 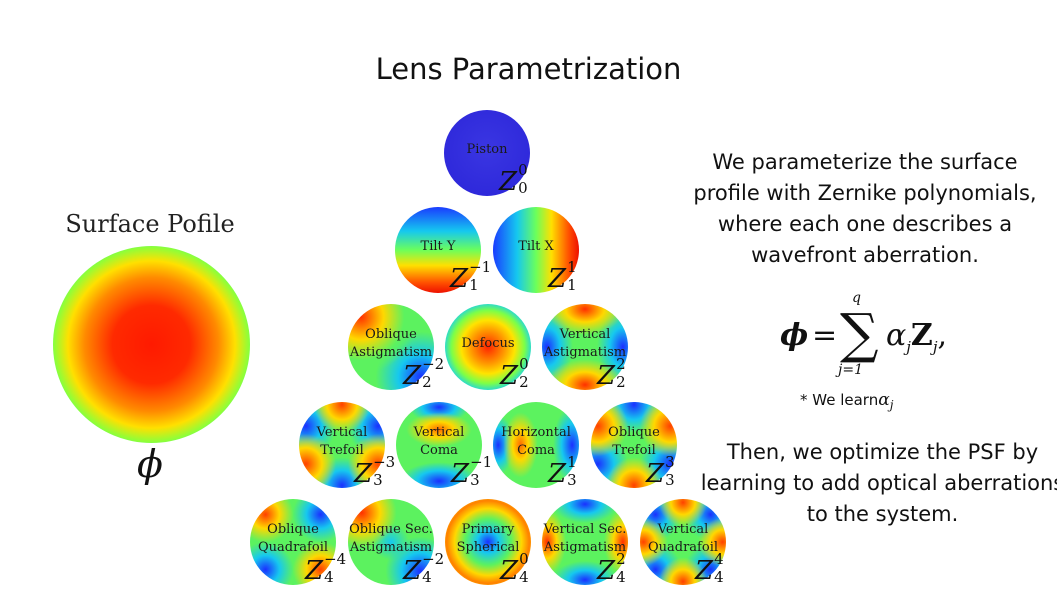 I want to click on zernike-disc-vertical-coma, so click(x=439, y=445).